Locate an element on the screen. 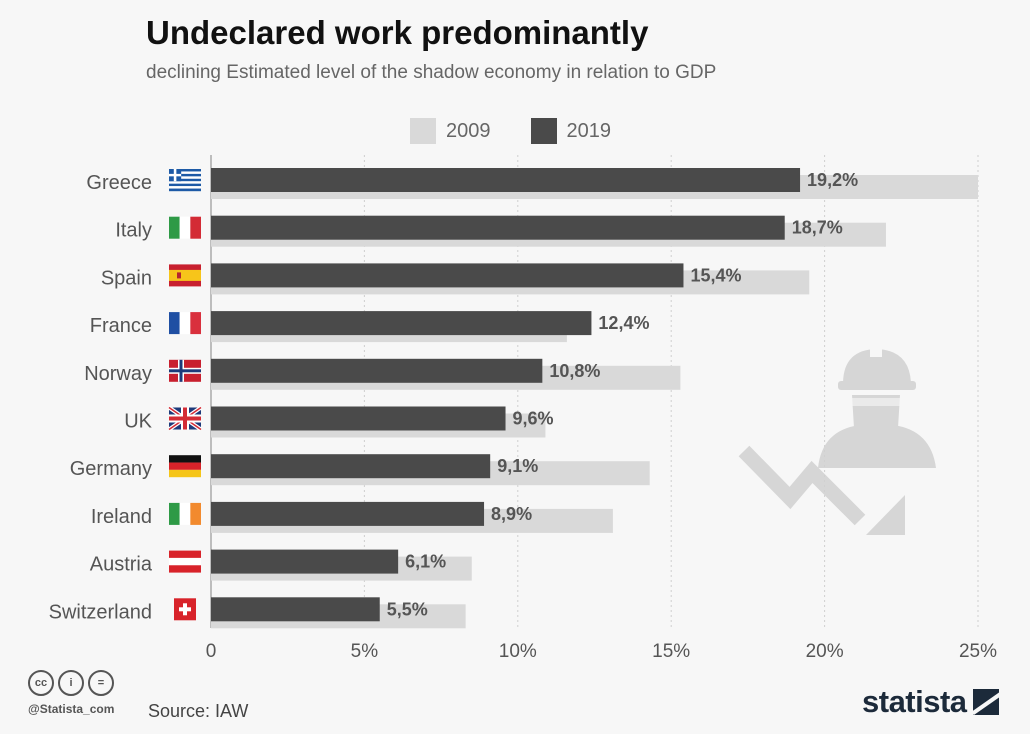 Image resolution: width=1030 pixels, height=734 pixels. germany-flag-icon is located at coordinates (185, 466).